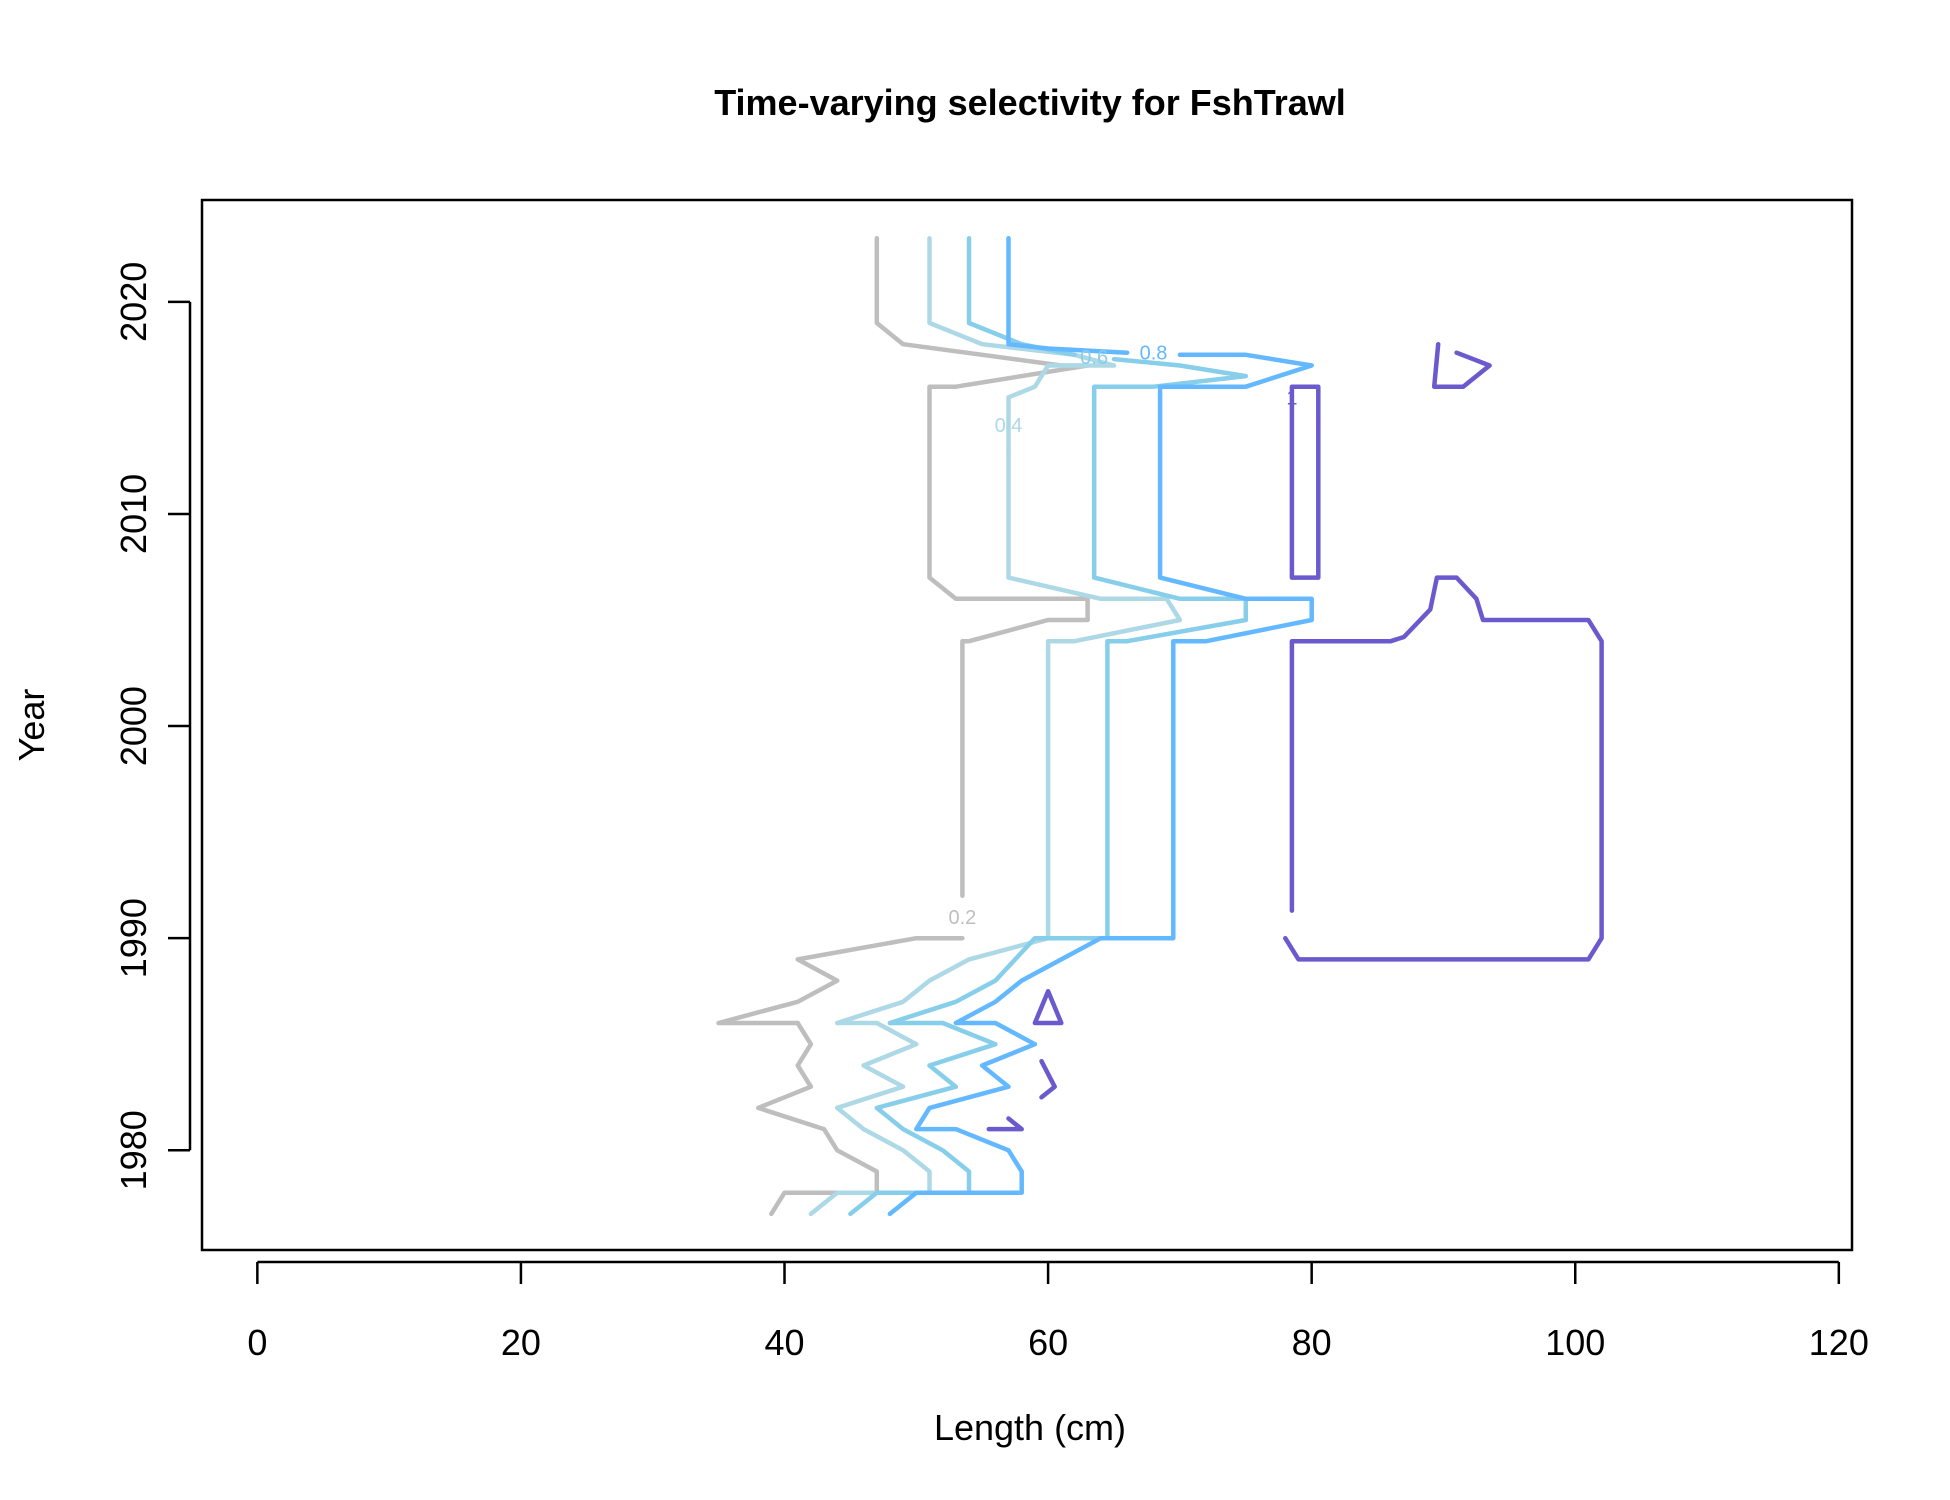  What do you see at coordinates (1030, 102) in the screenshot?
I see `chart-title: Time-varying selectivity for FshTrawl` at bounding box center [1030, 102].